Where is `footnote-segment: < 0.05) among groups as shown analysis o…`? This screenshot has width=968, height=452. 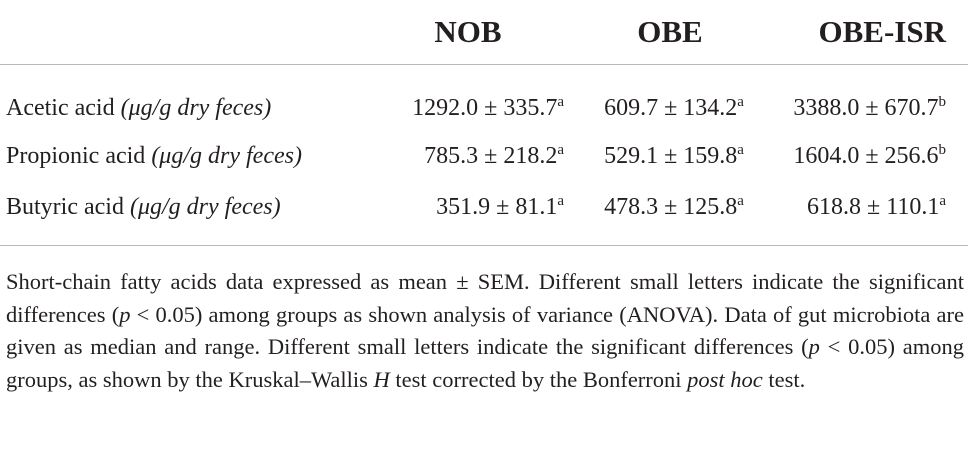 footnote-segment: < 0.05) among groups as shown analysis o… is located at coordinates (485, 330).